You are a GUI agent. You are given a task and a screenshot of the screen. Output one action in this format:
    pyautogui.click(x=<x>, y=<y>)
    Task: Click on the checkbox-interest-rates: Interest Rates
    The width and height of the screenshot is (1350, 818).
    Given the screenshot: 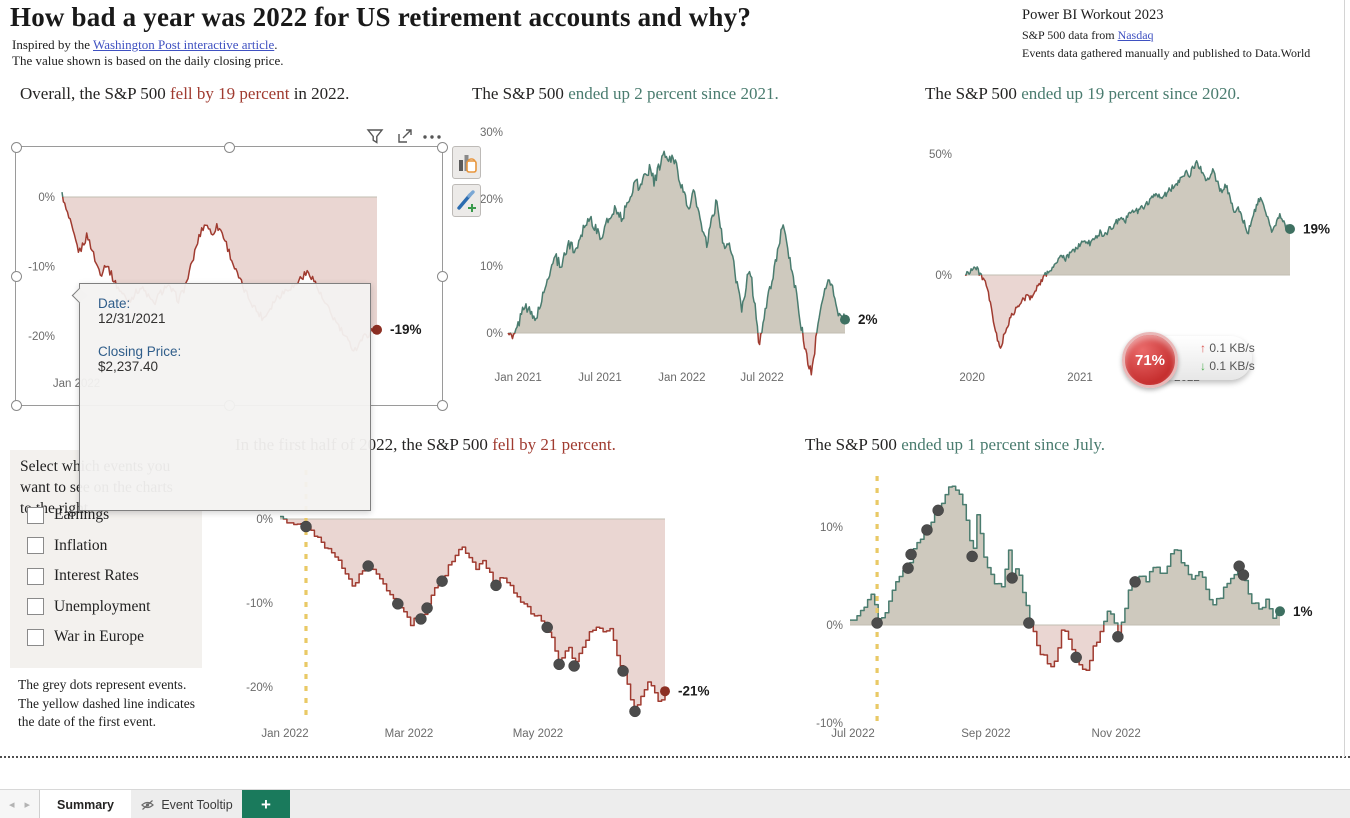 What is the action you would take?
    pyautogui.click(x=83, y=576)
    